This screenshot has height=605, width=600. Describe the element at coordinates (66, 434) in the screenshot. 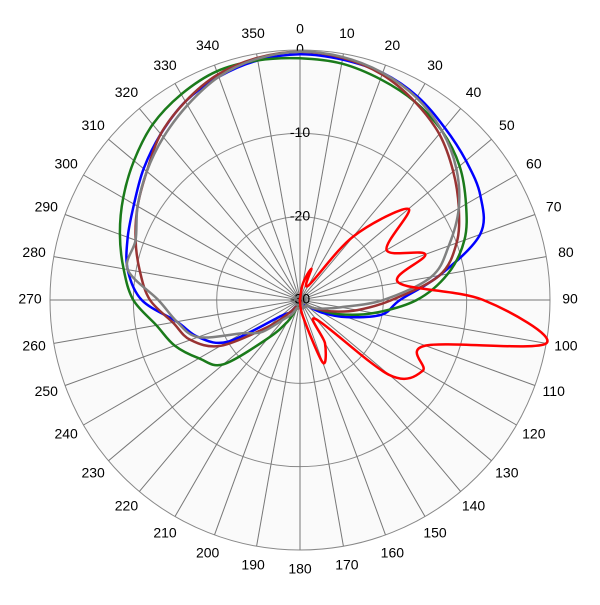

I see `angle-label: 240` at that location.